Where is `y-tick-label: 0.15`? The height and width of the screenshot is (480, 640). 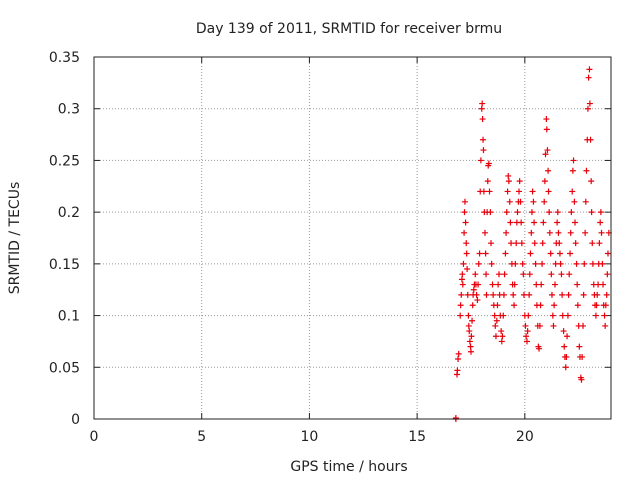 y-tick-label: 0.15 is located at coordinates (64, 265).